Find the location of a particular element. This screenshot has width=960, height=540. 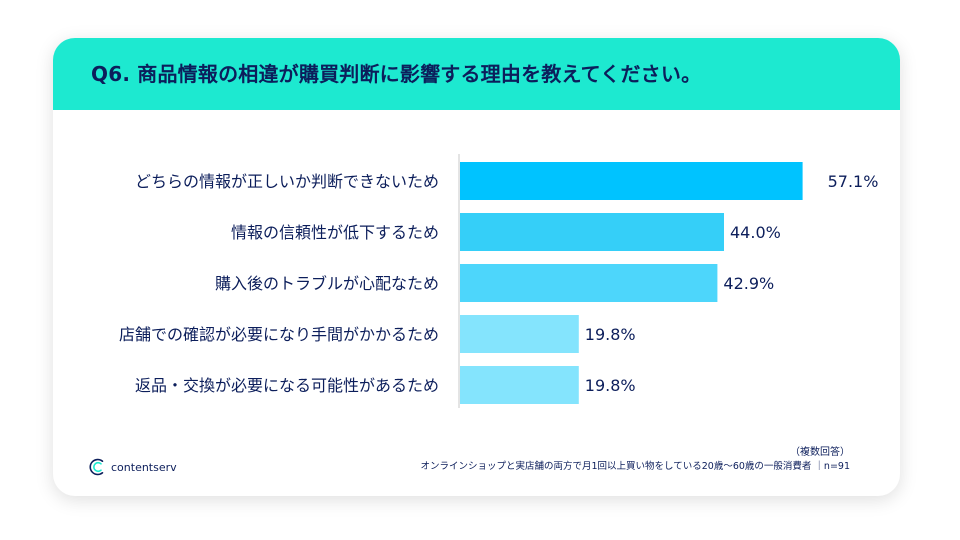

header-band: Q6. 商品情報の相違が購買判断に影響する理由を教えてください。 is located at coordinates (476, 74).